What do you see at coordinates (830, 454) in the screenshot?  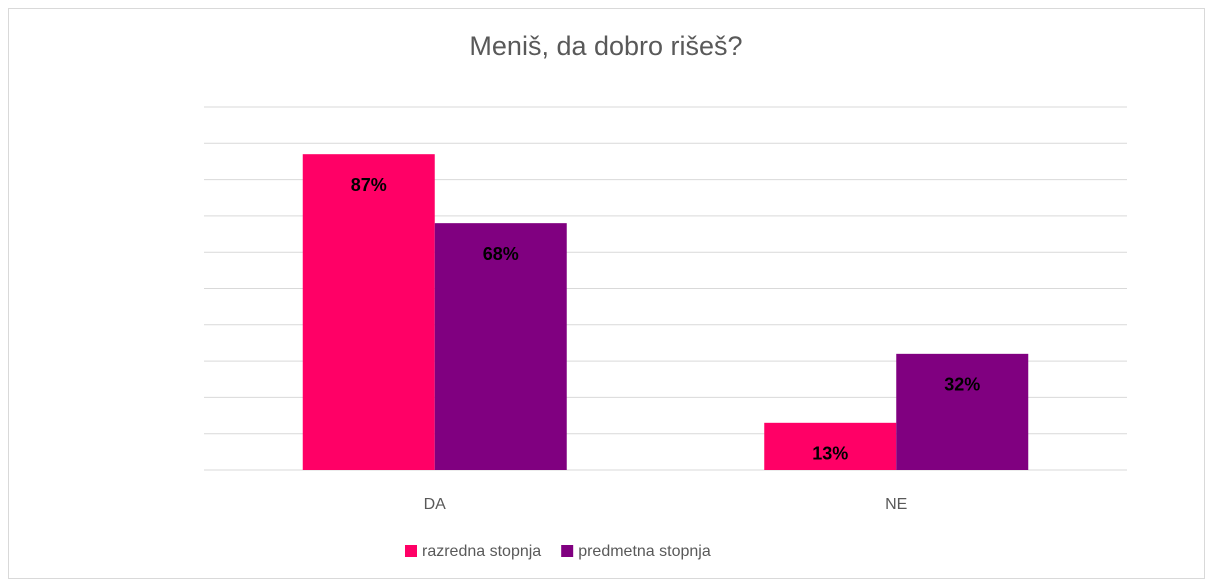 I see `data-label: 13%` at bounding box center [830, 454].